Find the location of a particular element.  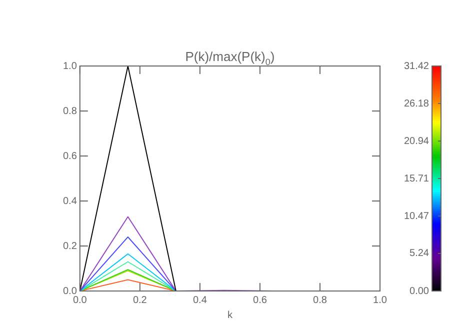

x-axis-title: k is located at coordinates (230, 315).